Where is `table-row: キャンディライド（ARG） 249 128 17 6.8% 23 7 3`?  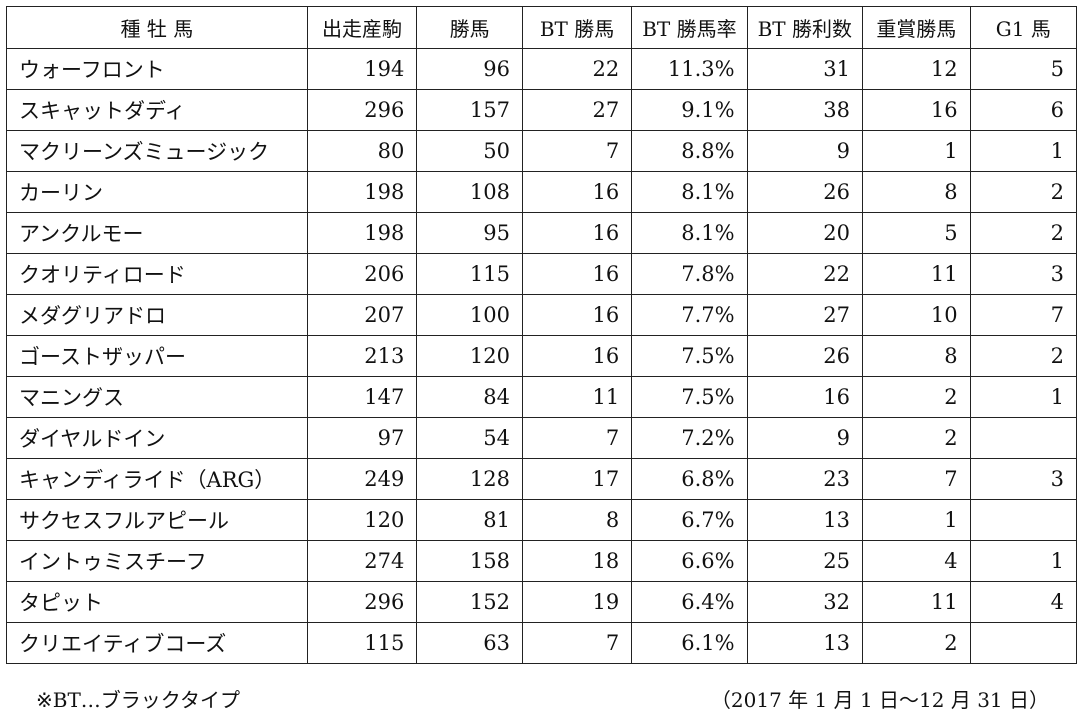
table-row: キャンディライド（ARG） 249 128 17 6.8% 23 7 3 is located at coordinates (541, 479).